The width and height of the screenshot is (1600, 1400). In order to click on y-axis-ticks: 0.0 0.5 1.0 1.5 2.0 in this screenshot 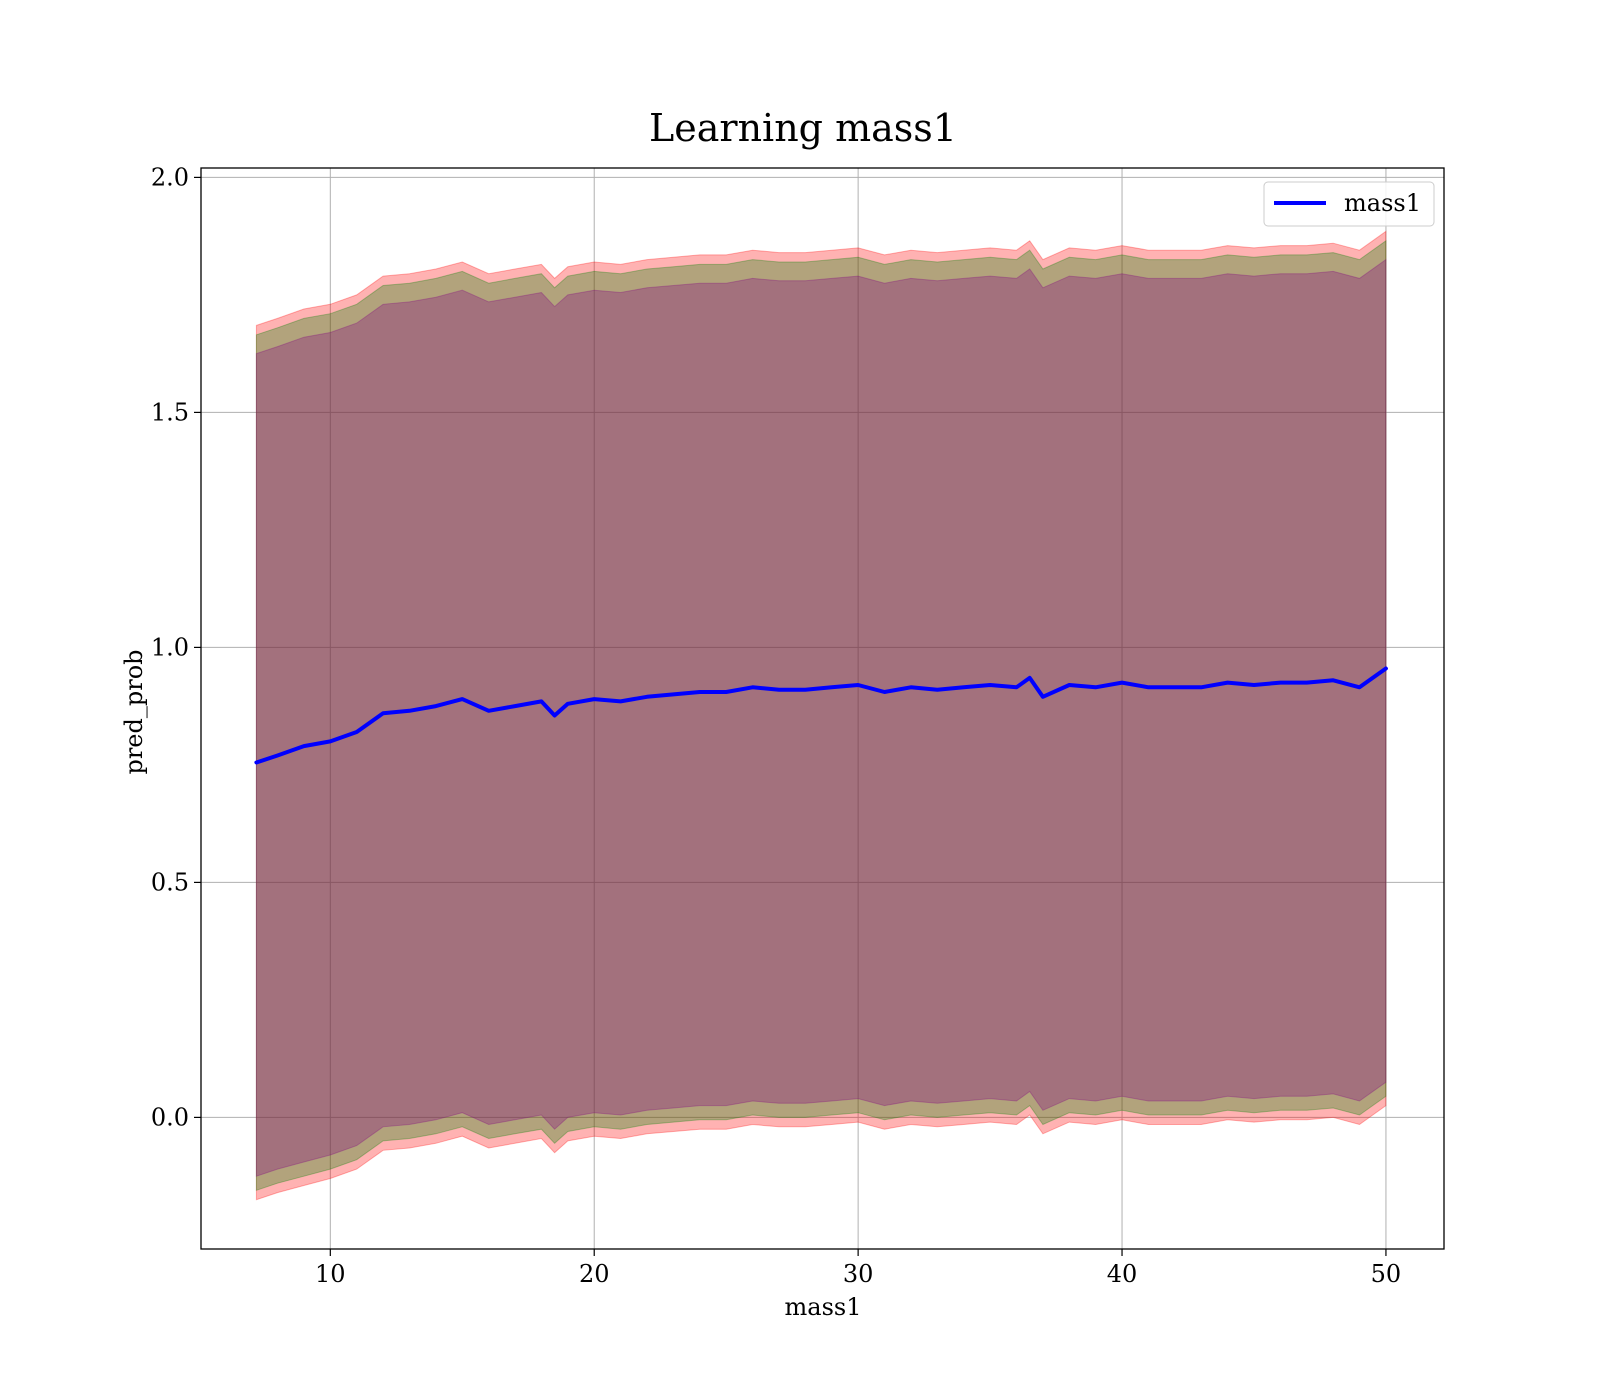, I will do `click(176, 647)`.